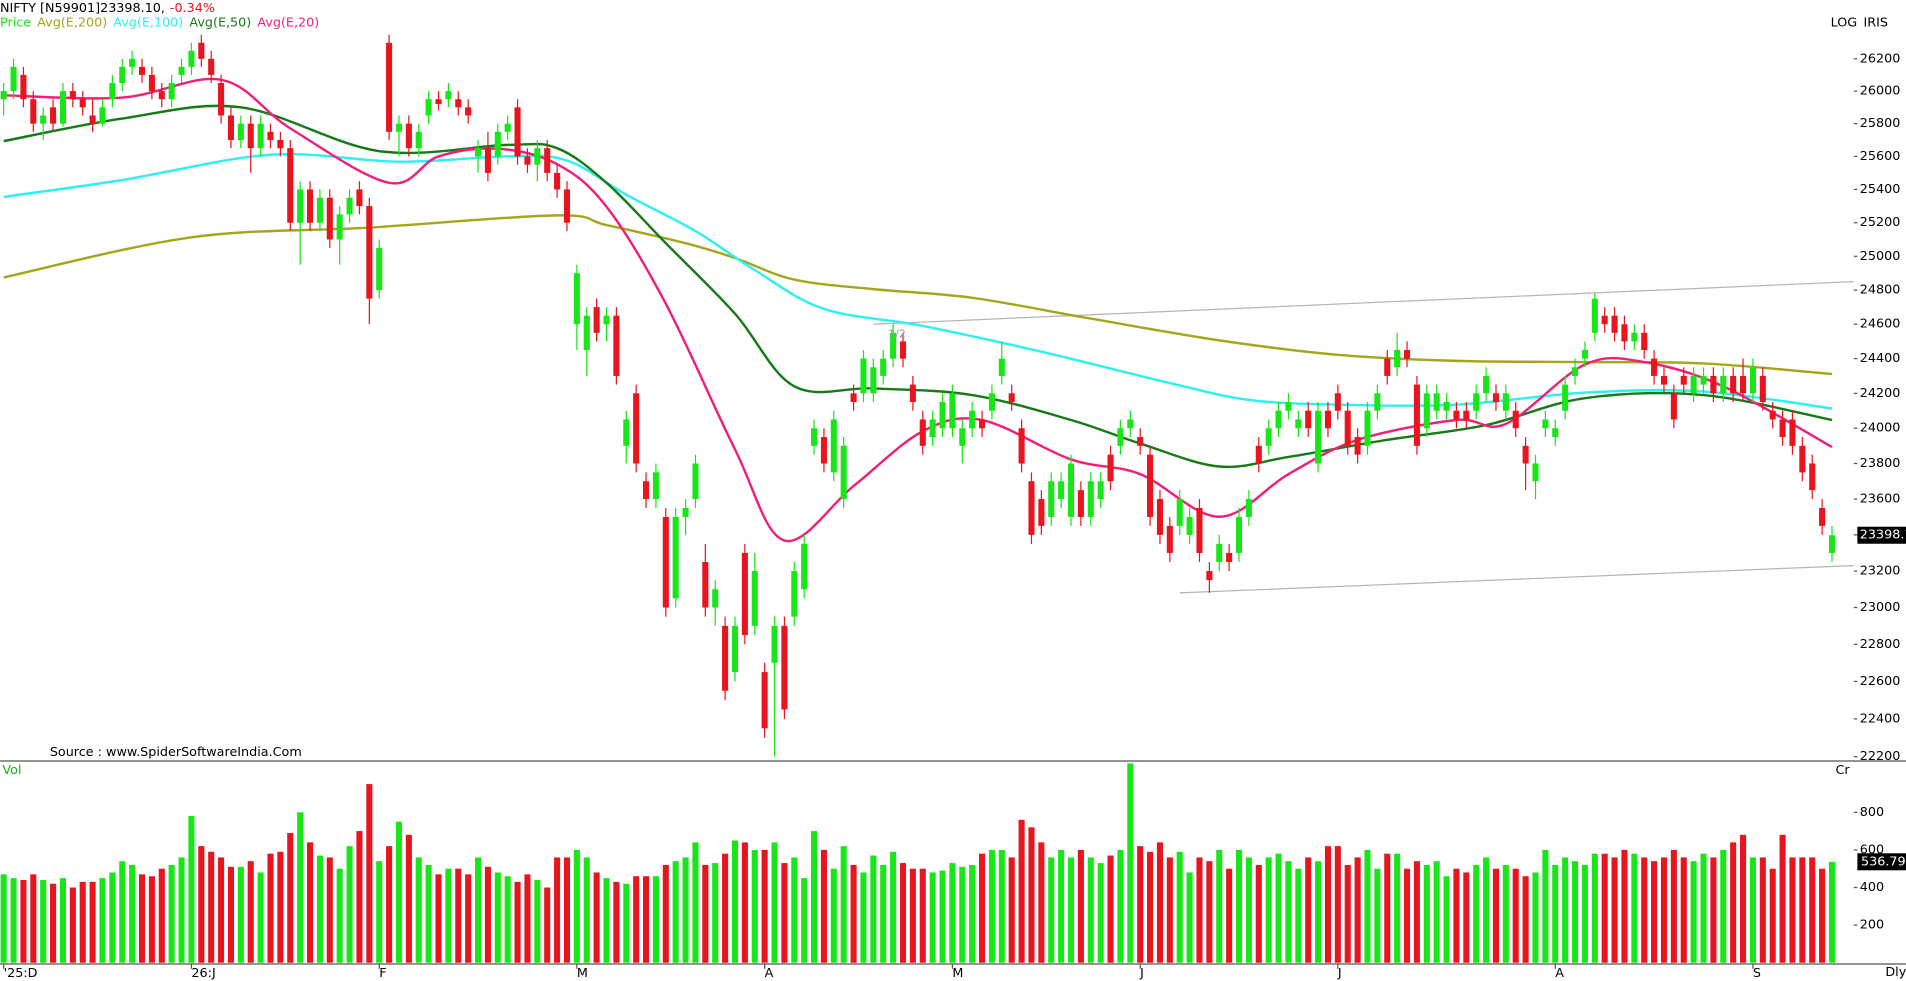  Describe the element at coordinates (957, 973) in the screenshot. I see `x-tick-label: M` at that location.